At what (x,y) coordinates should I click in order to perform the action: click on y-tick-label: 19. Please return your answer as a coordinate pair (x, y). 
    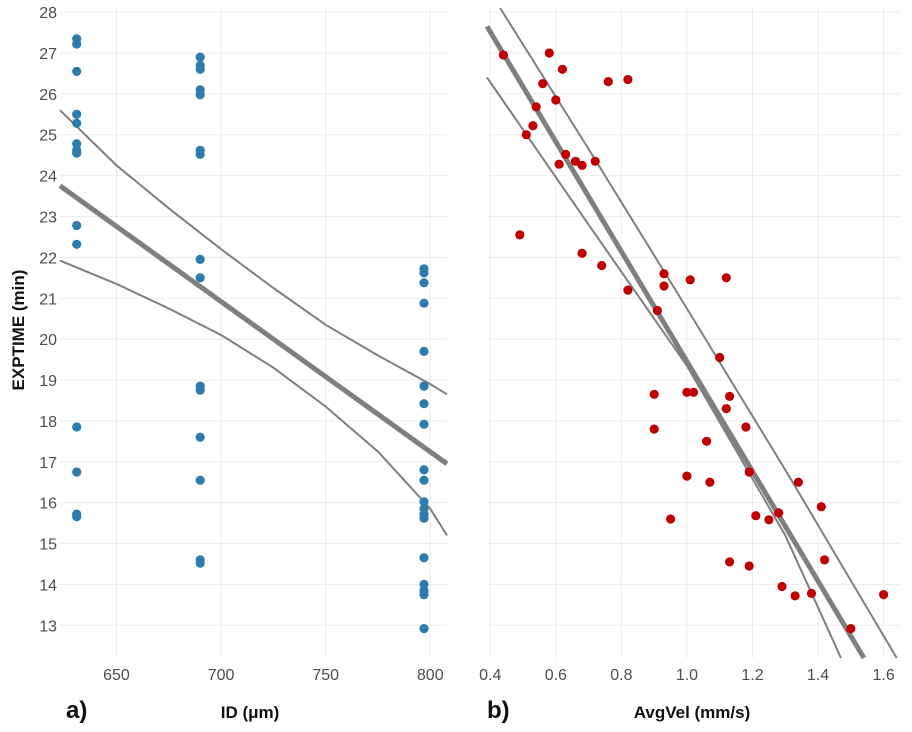
    Looking at the image, I should click on (48, 381).